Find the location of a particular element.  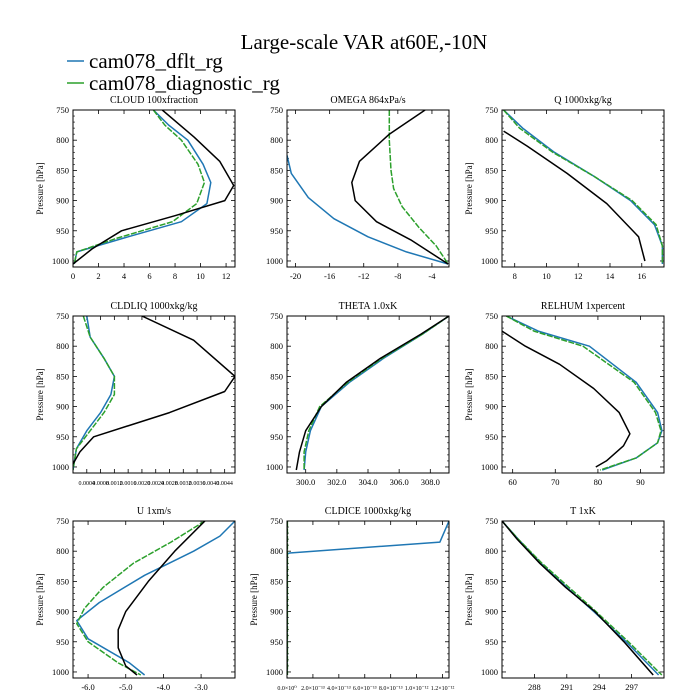

x-tick-label: 291 is located at coordinates (566, 687).